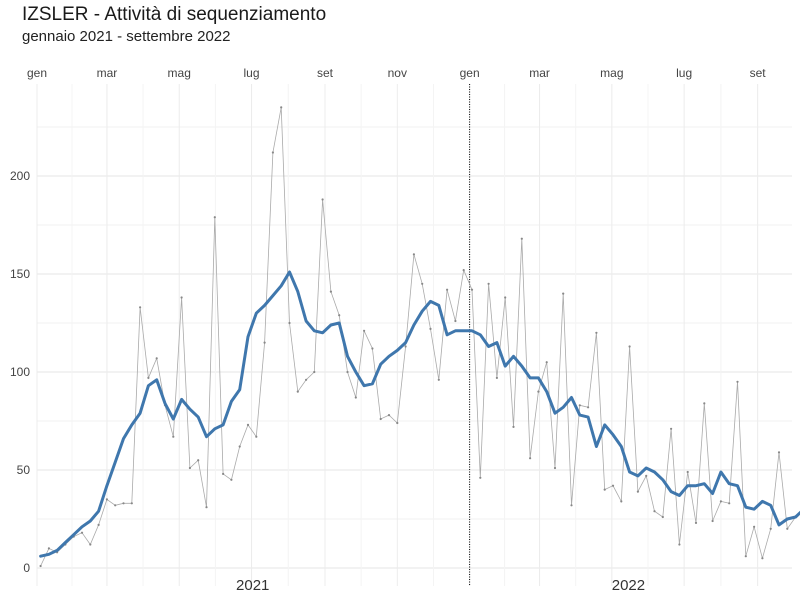  Describe the element at coordinates (20, 176) in the screenshot. I see `y-tick-label-200: 200` at that location.